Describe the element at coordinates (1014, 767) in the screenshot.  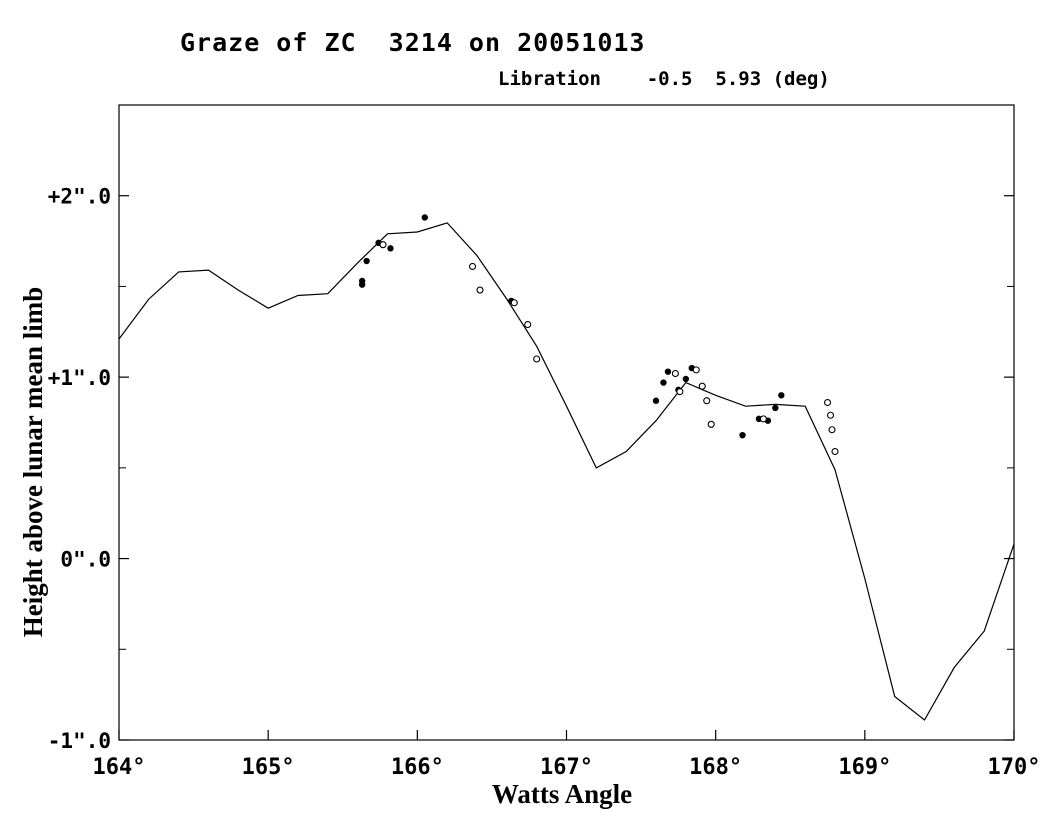
I see `x-tick-label: 170°` at that location.